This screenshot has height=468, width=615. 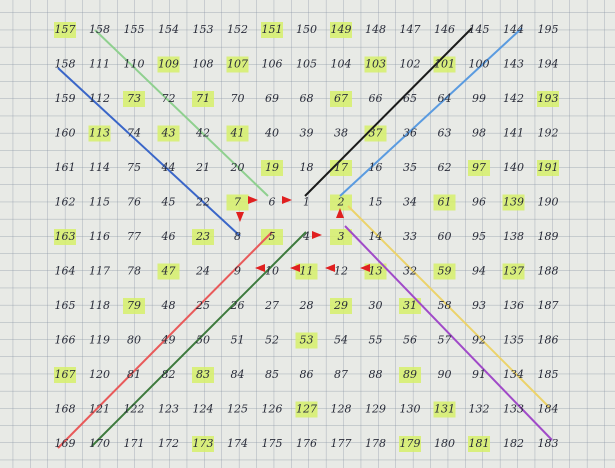 I want to click on cell-number: 178, so click(x=375, y=443).